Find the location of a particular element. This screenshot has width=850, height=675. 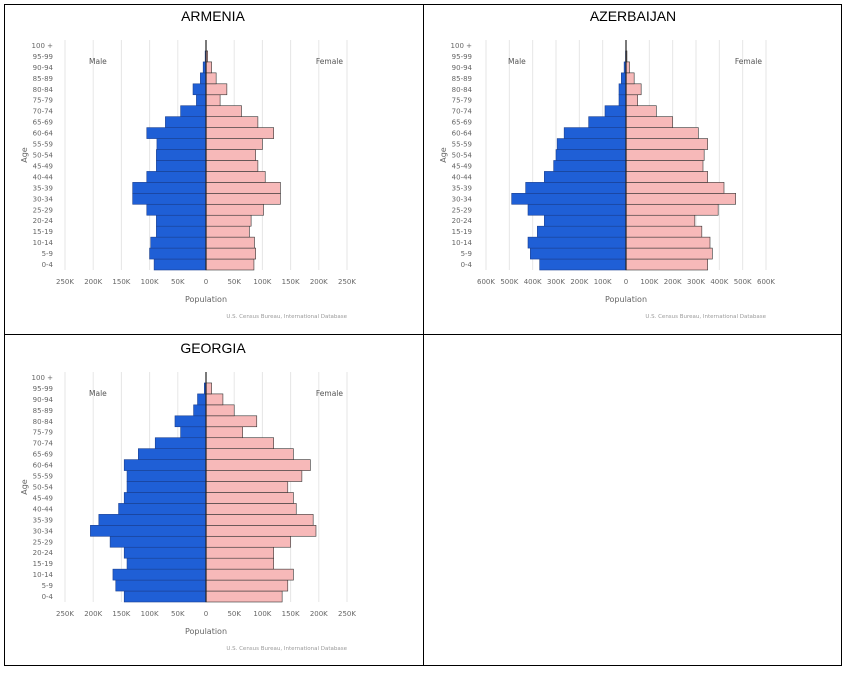

age-tick-label: 65-69 is located at coordinates (462, 123).